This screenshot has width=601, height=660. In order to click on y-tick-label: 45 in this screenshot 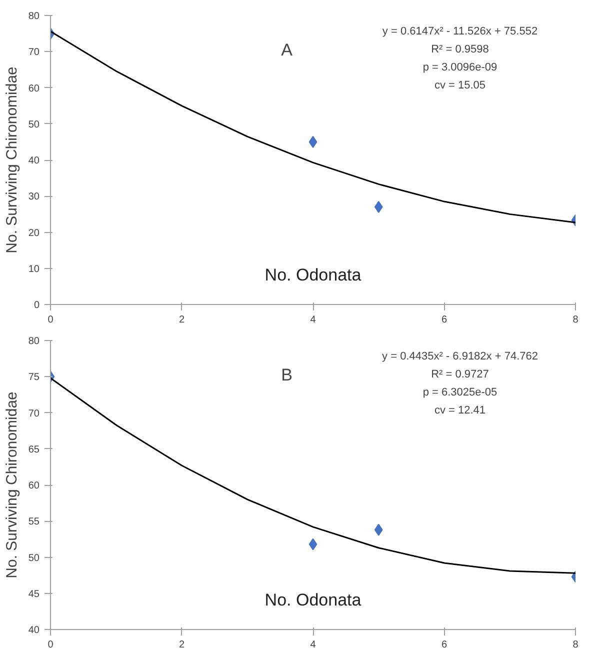, I will do `click(34, 594)`.